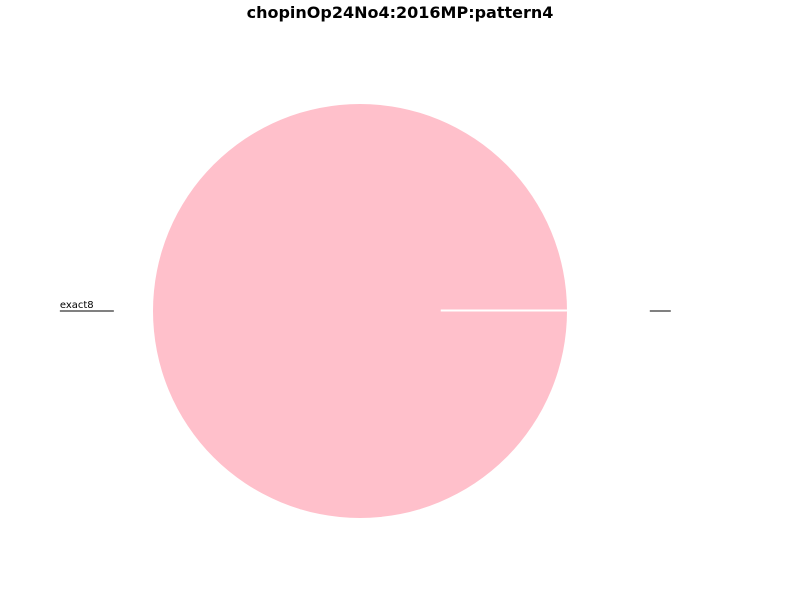  Describe the element at coordinates (400, 12) in the screenshot. I see `chart-title: chopinOp24No4:2016MP:pattern4` at that location.